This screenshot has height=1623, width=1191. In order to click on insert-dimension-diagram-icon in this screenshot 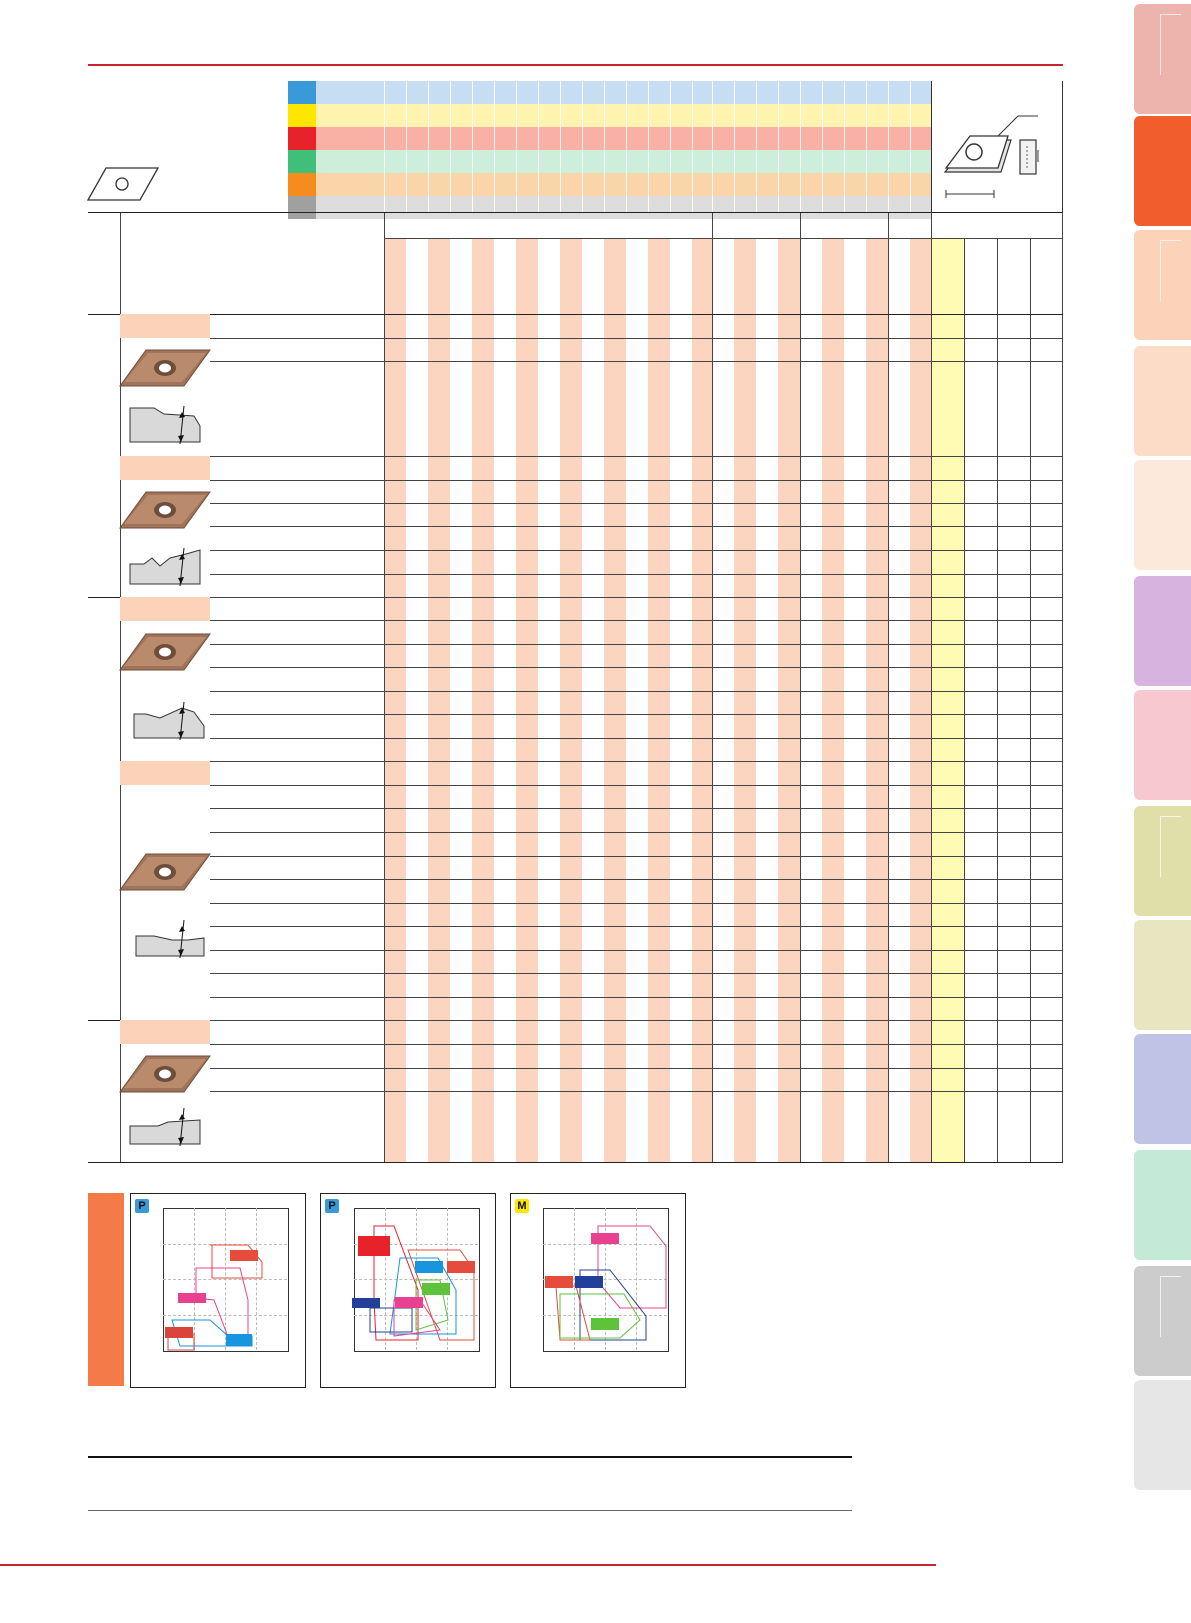, I will do `click(991, 156)`.